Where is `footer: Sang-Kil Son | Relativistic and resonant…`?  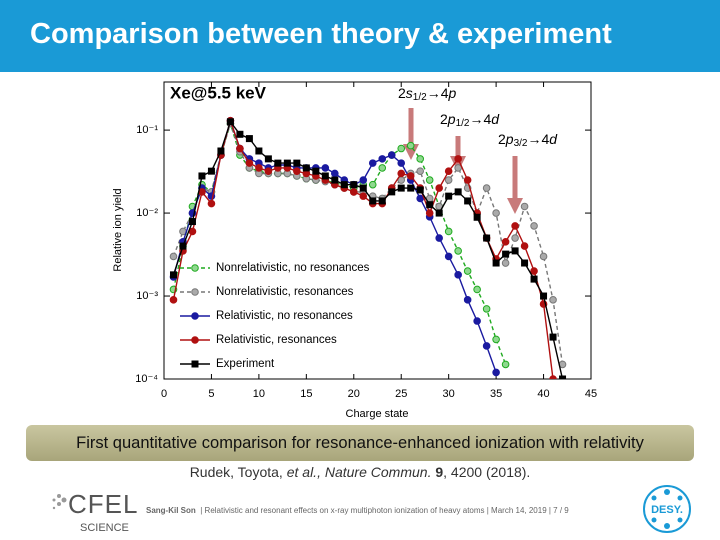
footer: Sang-Kil Son | Relativistic and resonant… is located at coordinates (357, 510).